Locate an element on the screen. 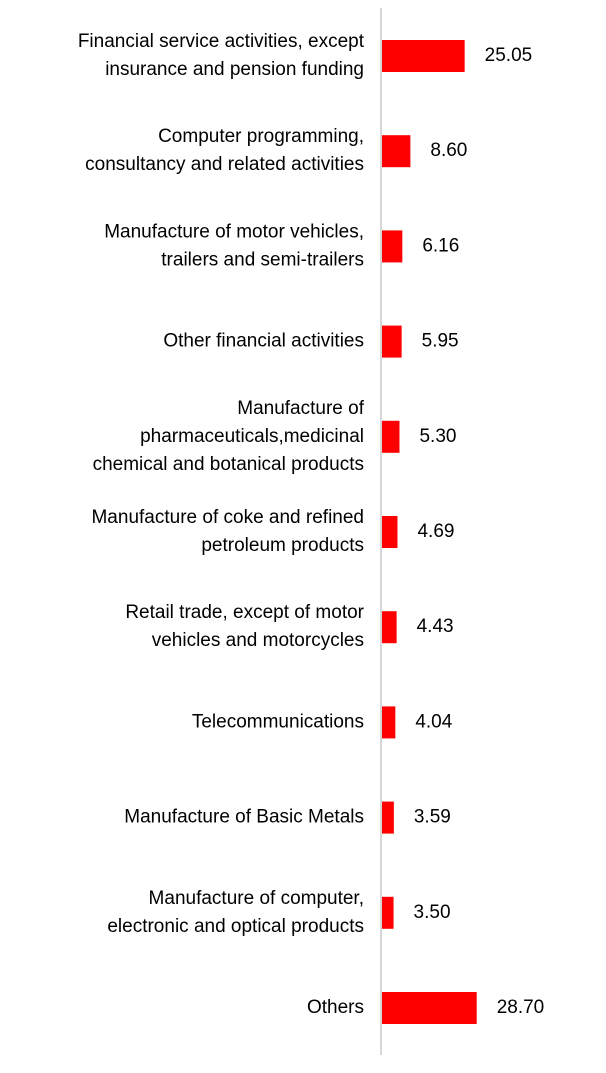  category-label-9-line-1: electronic and optical products is located at coordinates (235, 926).